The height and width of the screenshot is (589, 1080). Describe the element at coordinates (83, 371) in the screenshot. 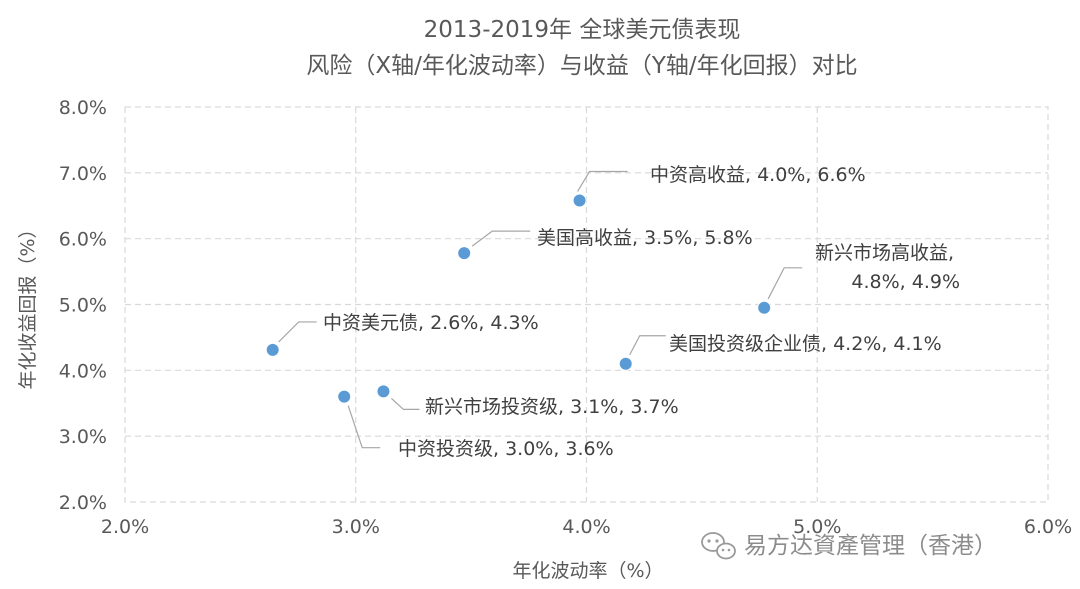

I see `y-tick-label: 4.0%` at that location.